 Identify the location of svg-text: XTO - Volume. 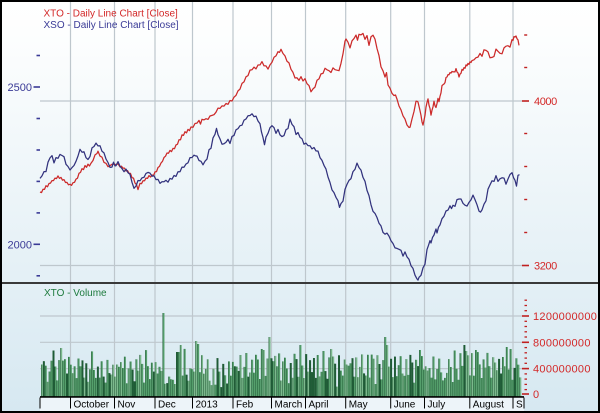
(75, 293).